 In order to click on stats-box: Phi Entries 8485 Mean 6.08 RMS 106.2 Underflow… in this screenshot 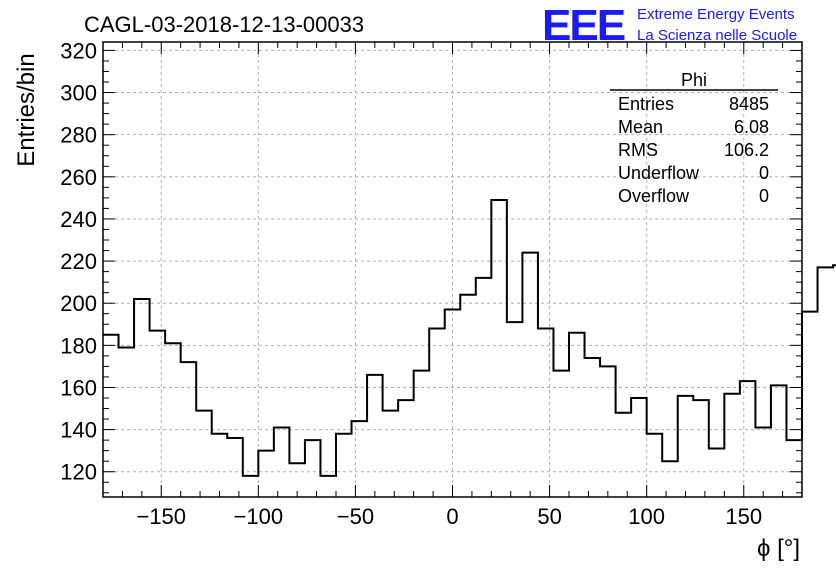, I will do `click(694, 138)`.